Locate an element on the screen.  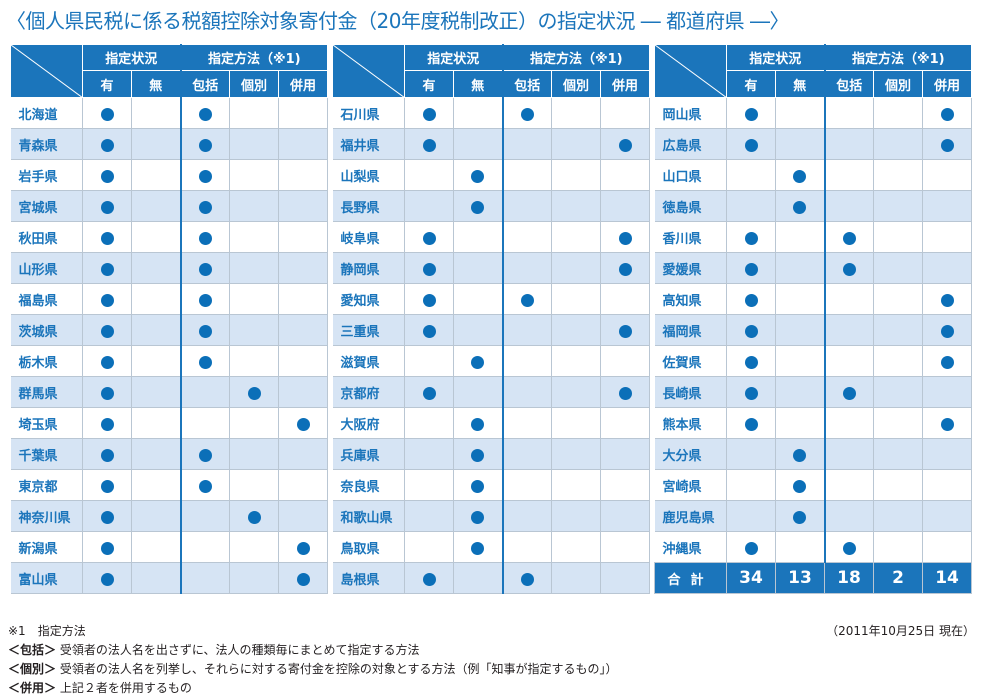
total-no: 13 is located at coordinates (800, 578).